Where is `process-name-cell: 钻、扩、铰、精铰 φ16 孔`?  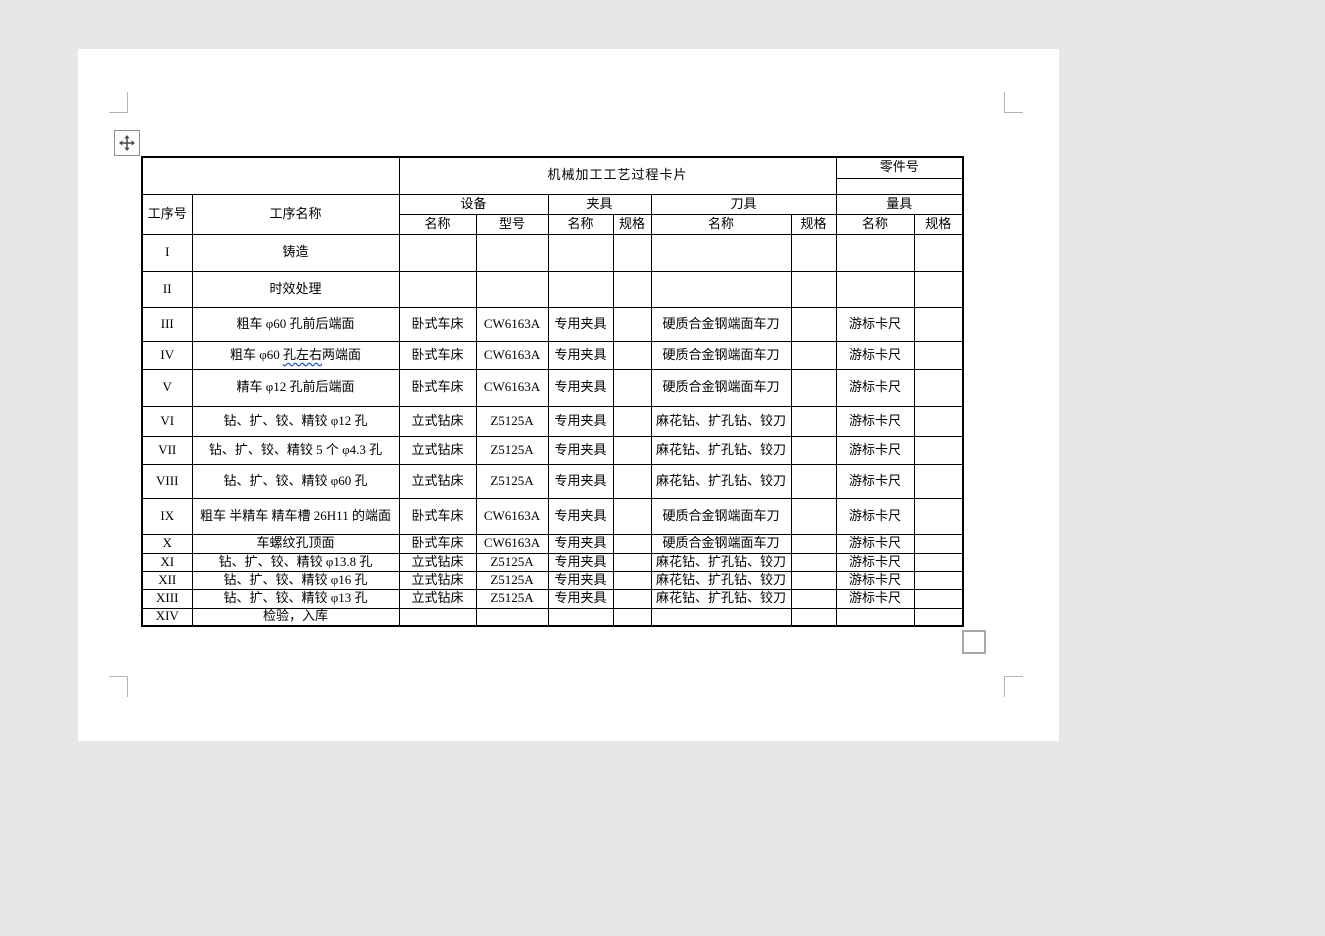
process-name-cell: 钻、扩、铰、精铰 φ16 孔 is located at coordinates (295, 580).